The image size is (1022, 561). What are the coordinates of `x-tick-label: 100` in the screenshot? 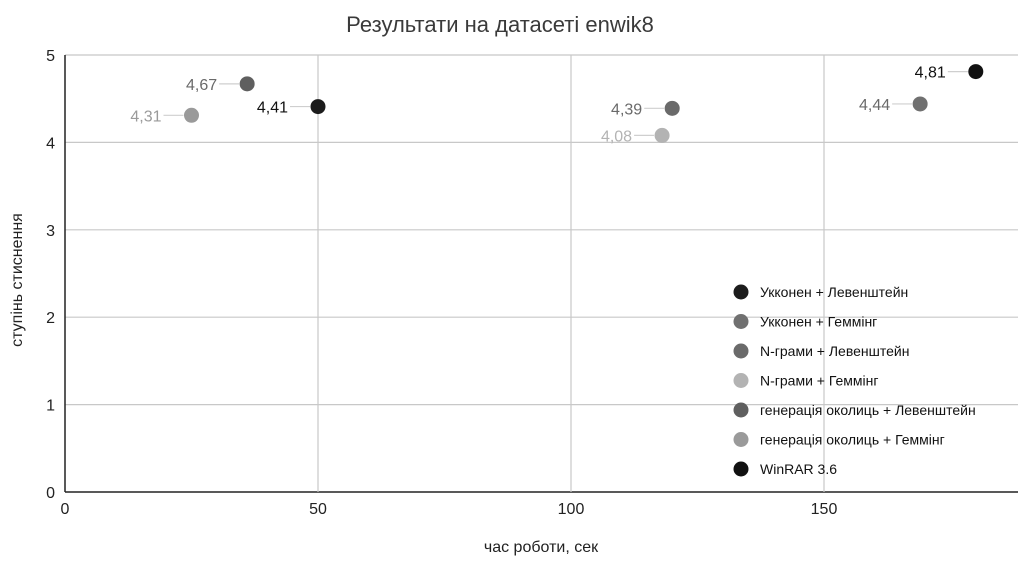 It's located at (571, 509).